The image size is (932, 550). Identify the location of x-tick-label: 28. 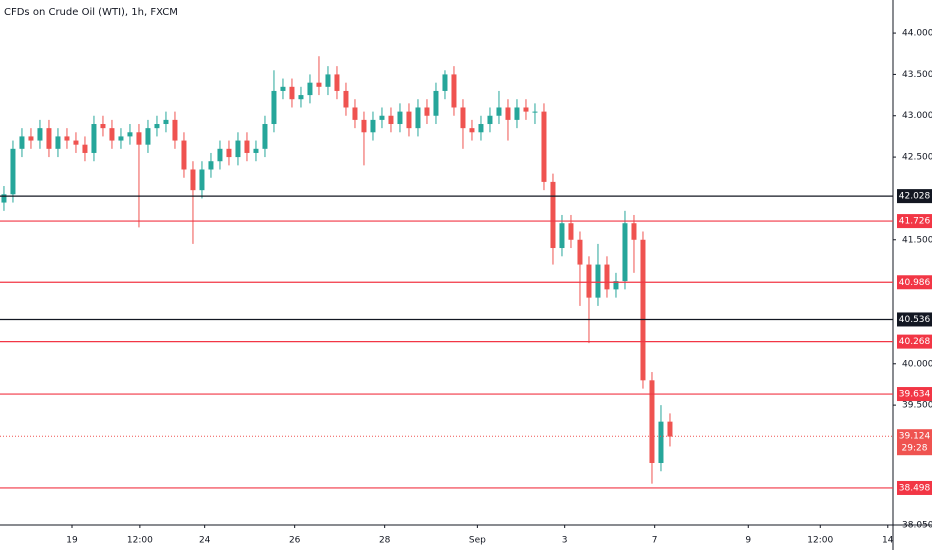
(385, 541).